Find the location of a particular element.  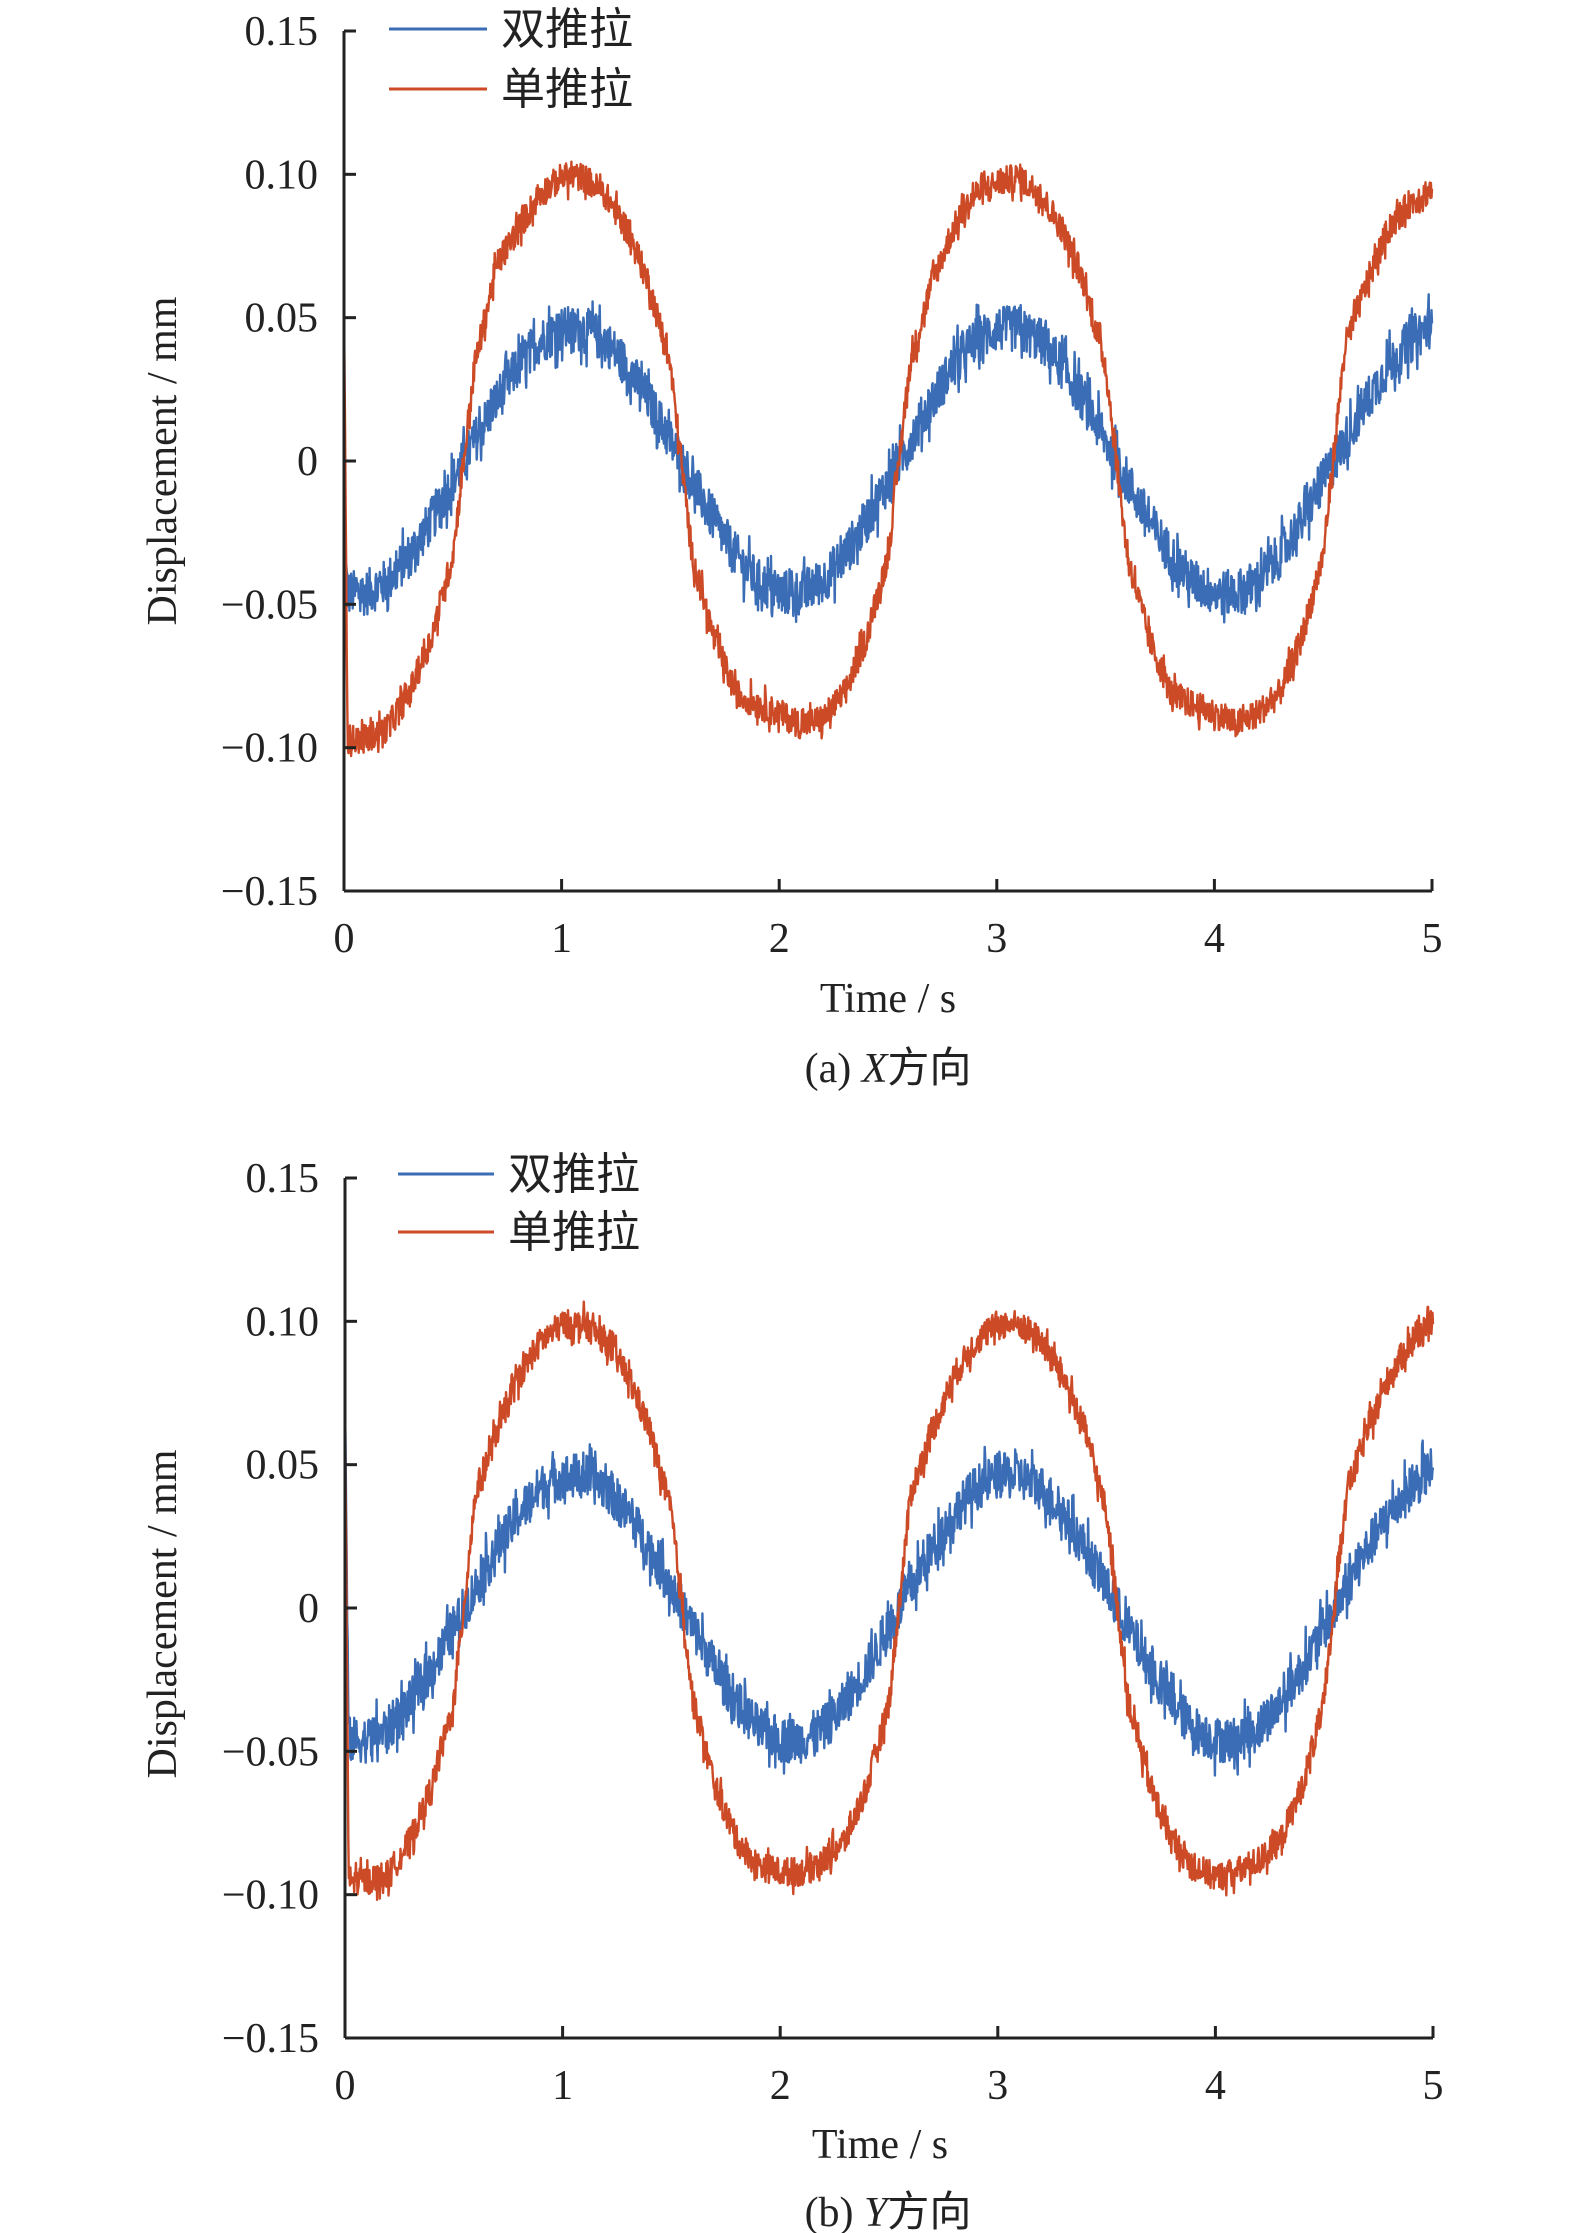

caption-var: Y is located at coordinates (878, 2211).